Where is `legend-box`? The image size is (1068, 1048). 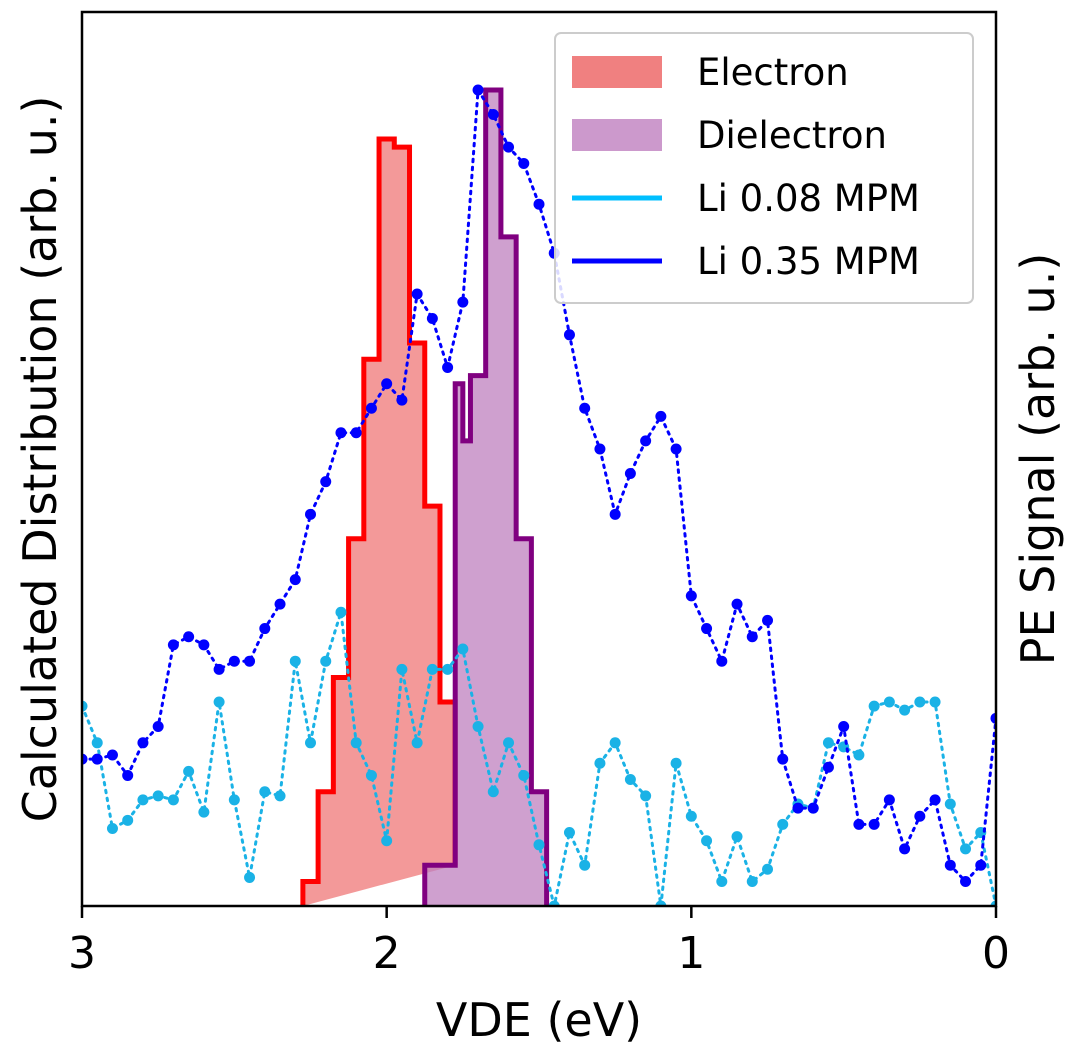
legend-box is located at coordinates (764, 168).